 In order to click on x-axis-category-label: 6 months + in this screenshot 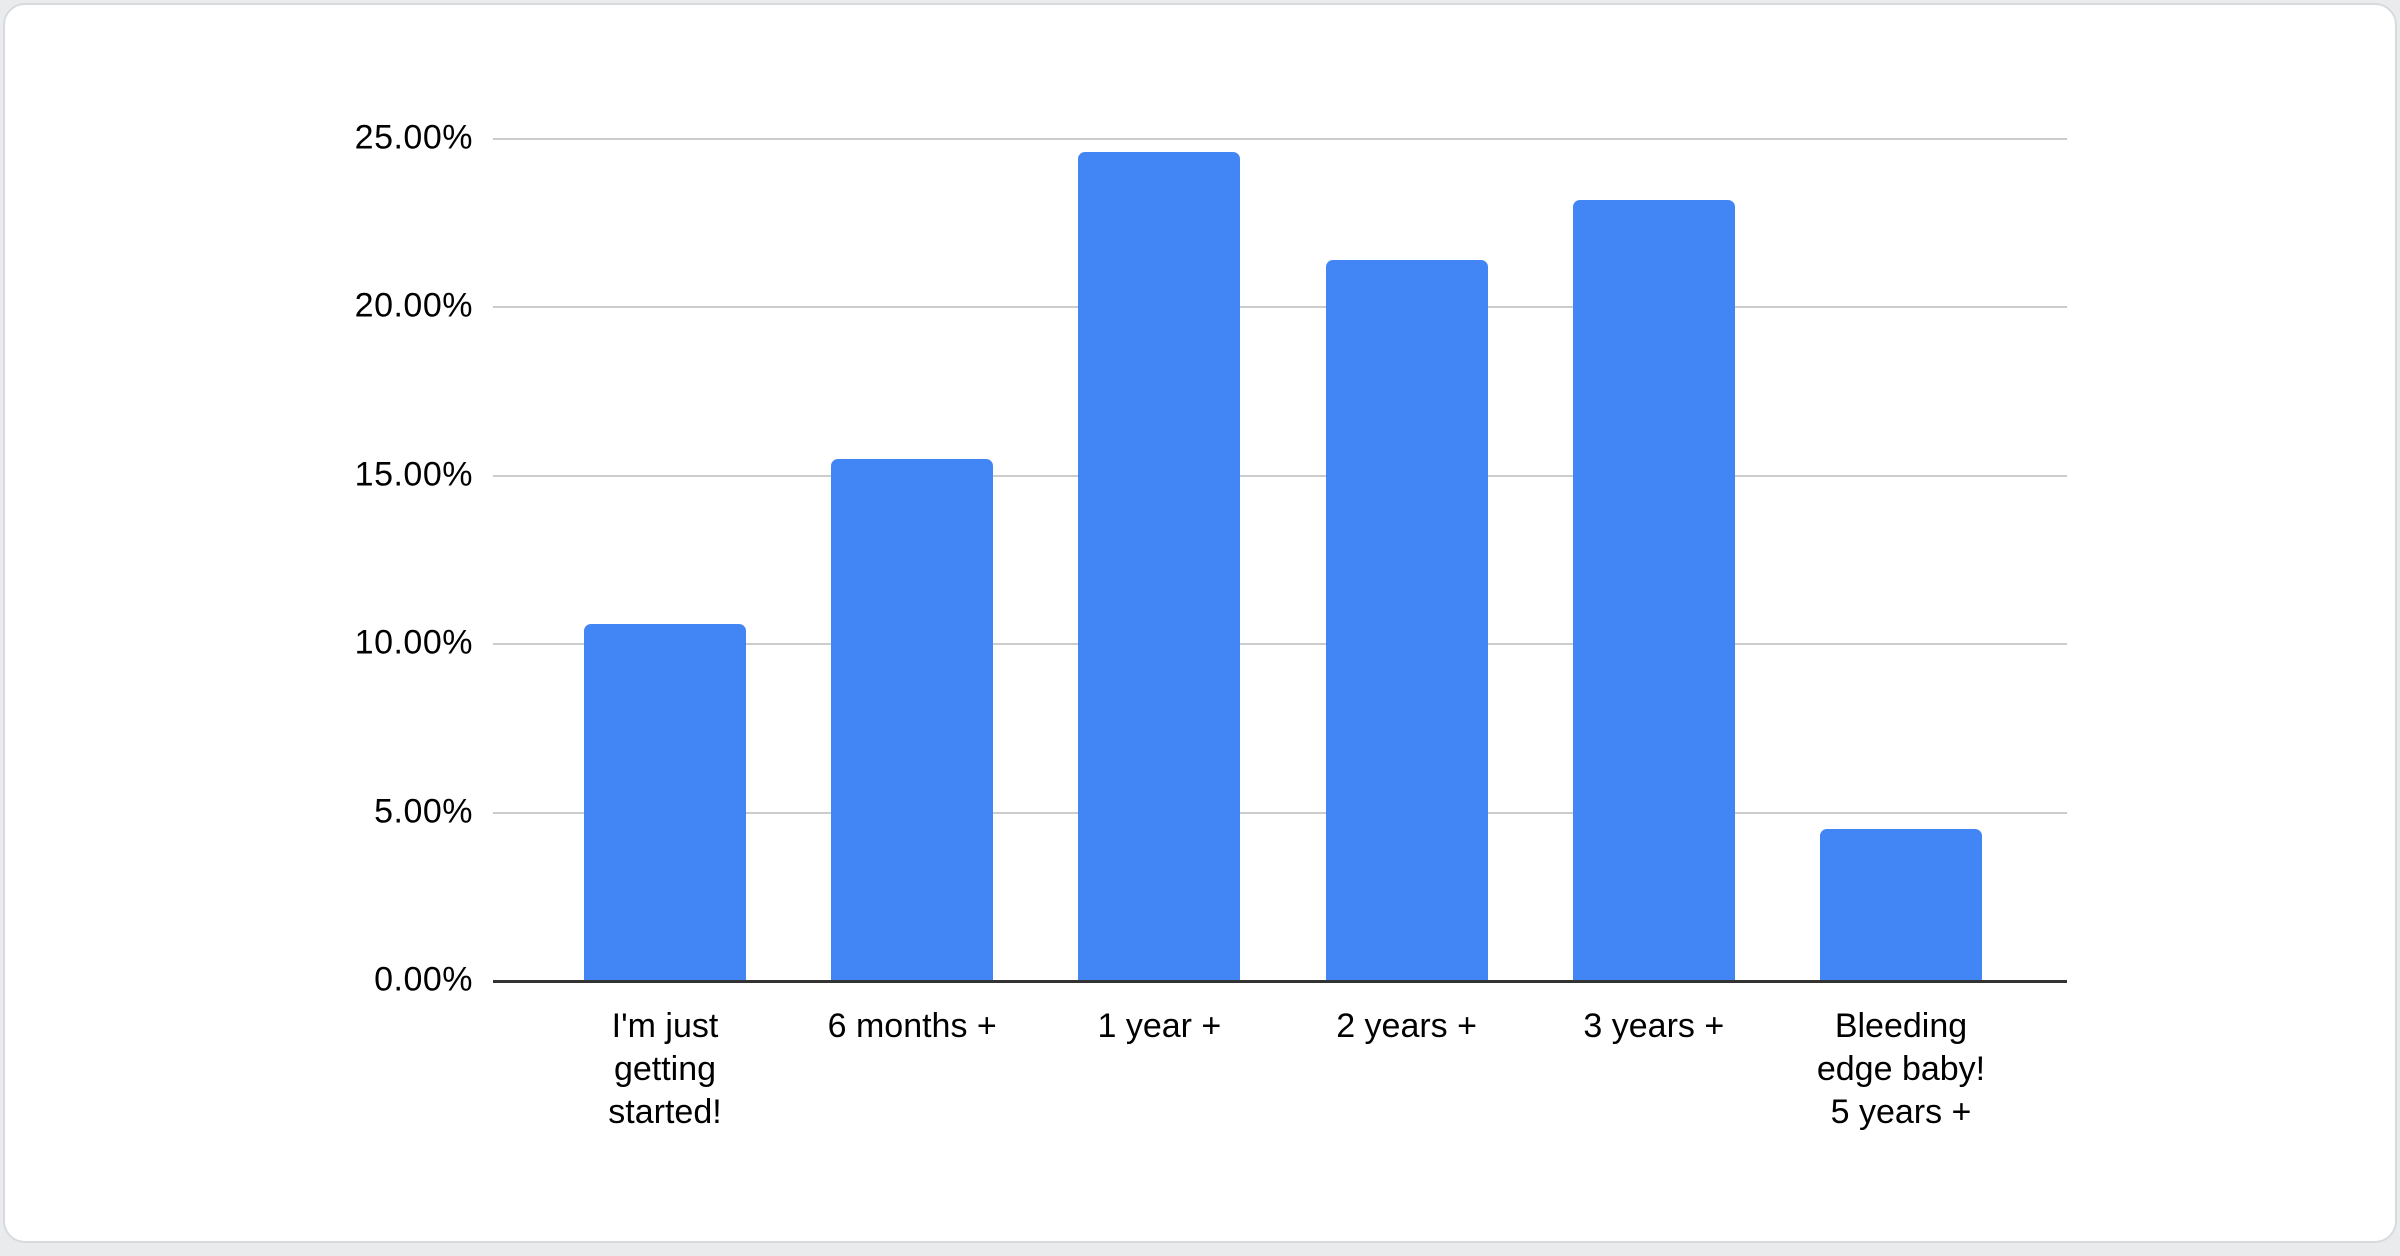, I will do `click(912, 1026)`.